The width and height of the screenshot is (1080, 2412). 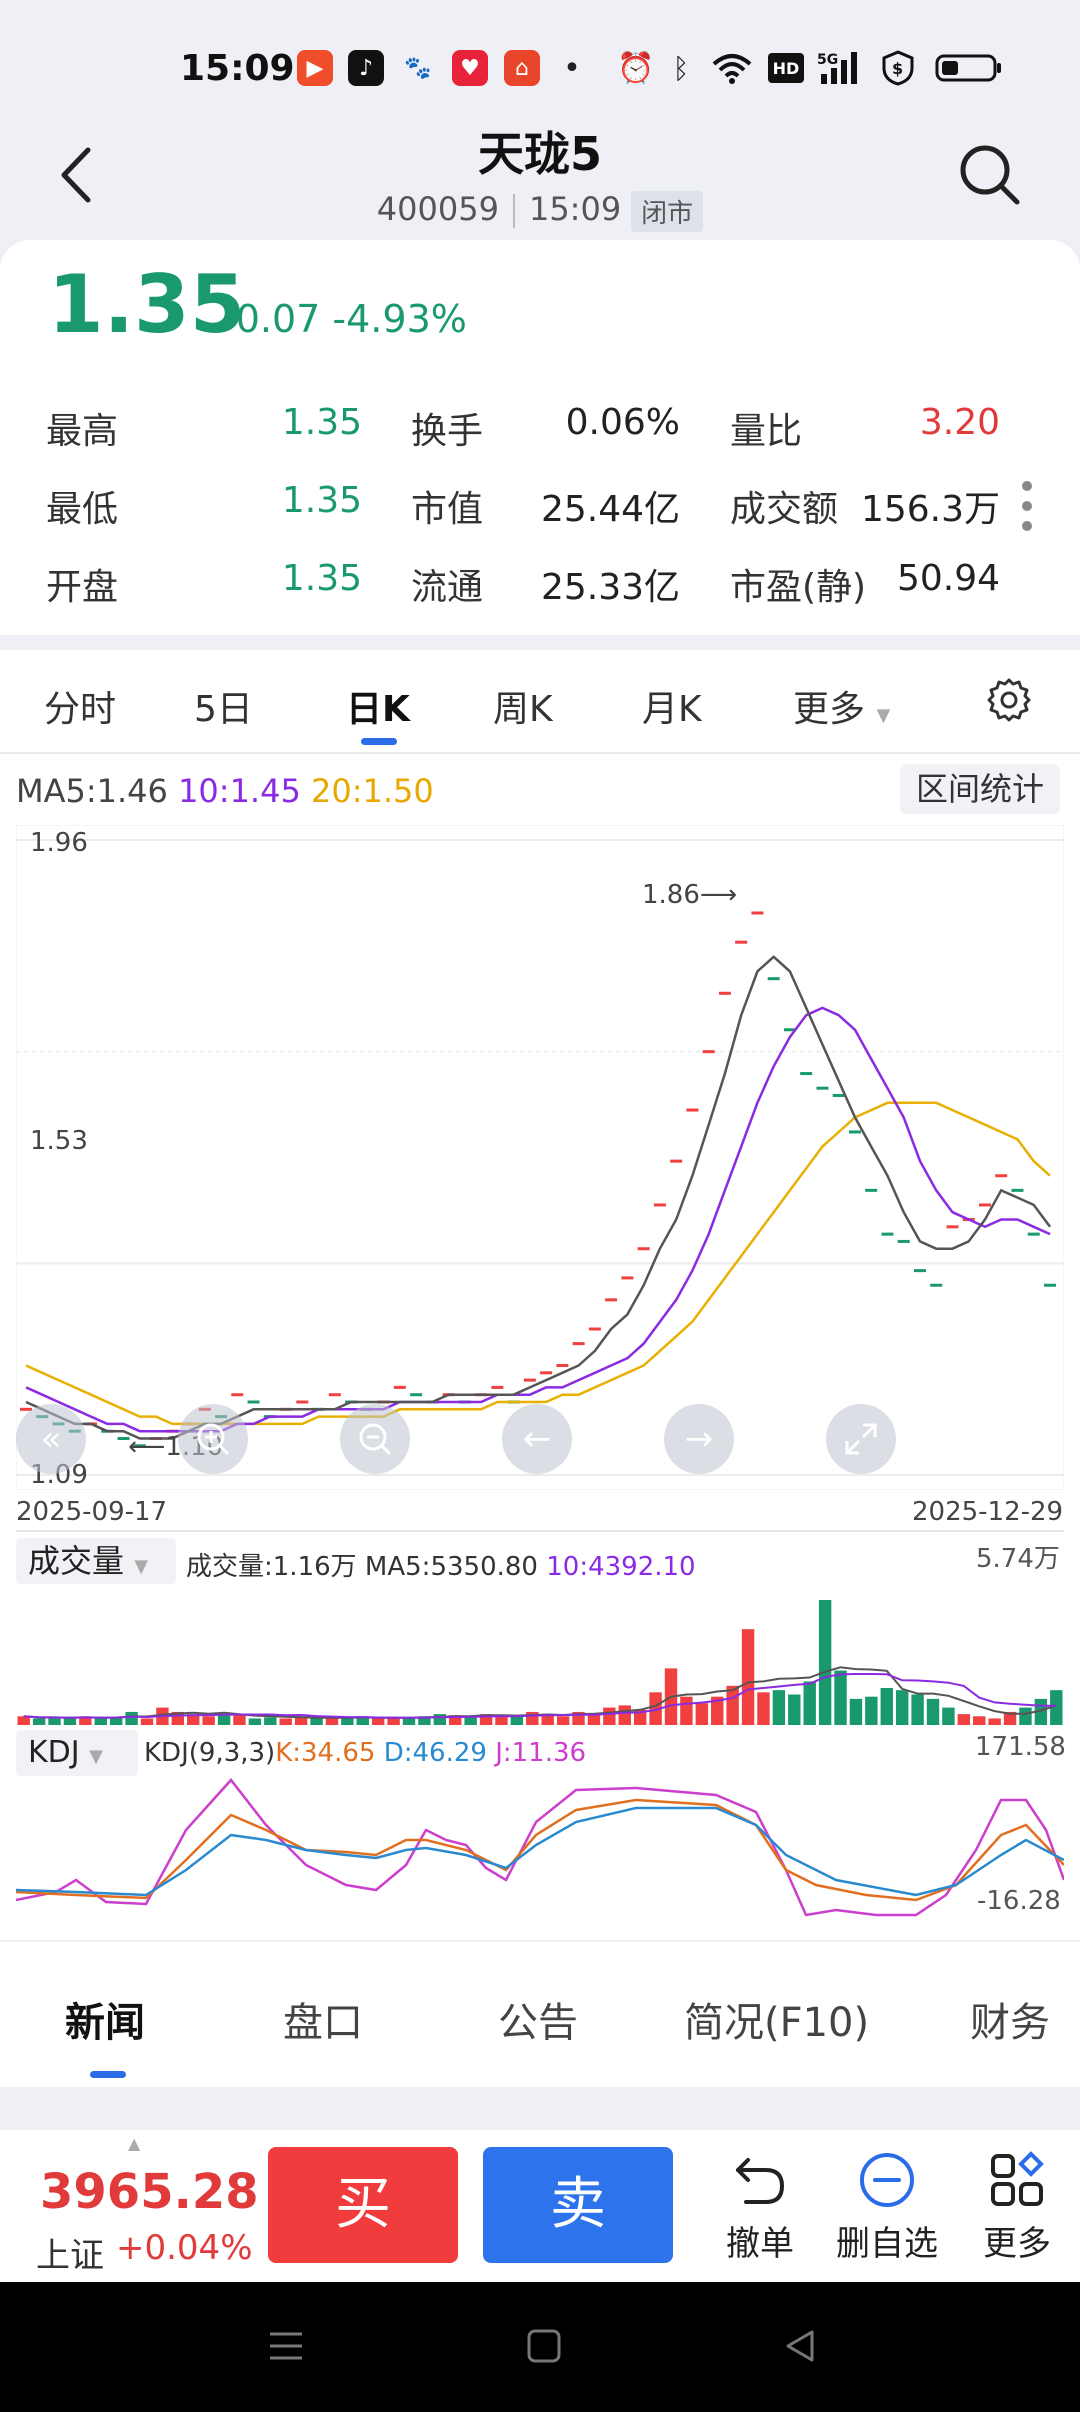 I want to click on remove-watchlist-button: 删自选, so click(x=887, y=2207).